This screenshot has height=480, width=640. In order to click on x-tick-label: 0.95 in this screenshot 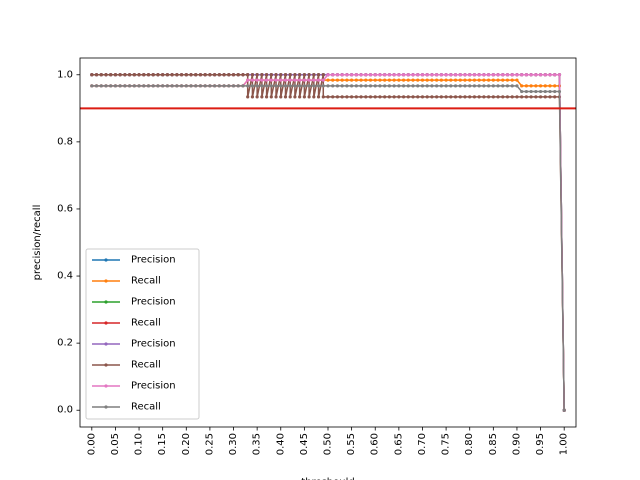, I will do `click(540, 444)`.